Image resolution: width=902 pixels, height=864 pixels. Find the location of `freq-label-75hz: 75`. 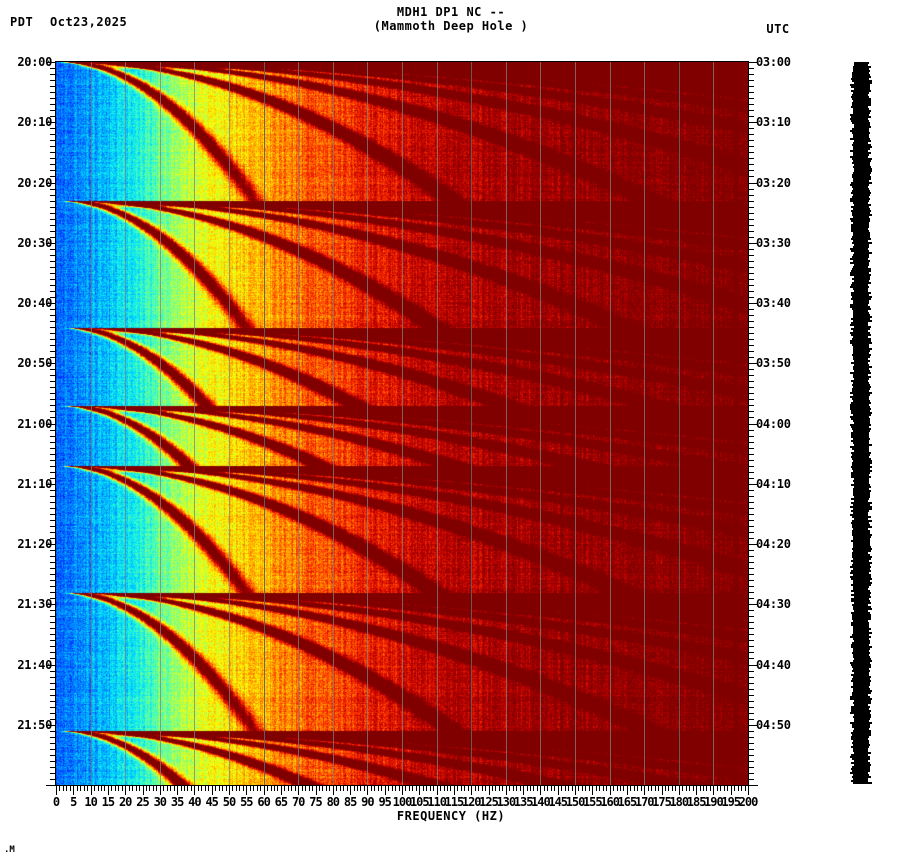

freq-label-75hz: 75 is located at coordinates (315, 802).